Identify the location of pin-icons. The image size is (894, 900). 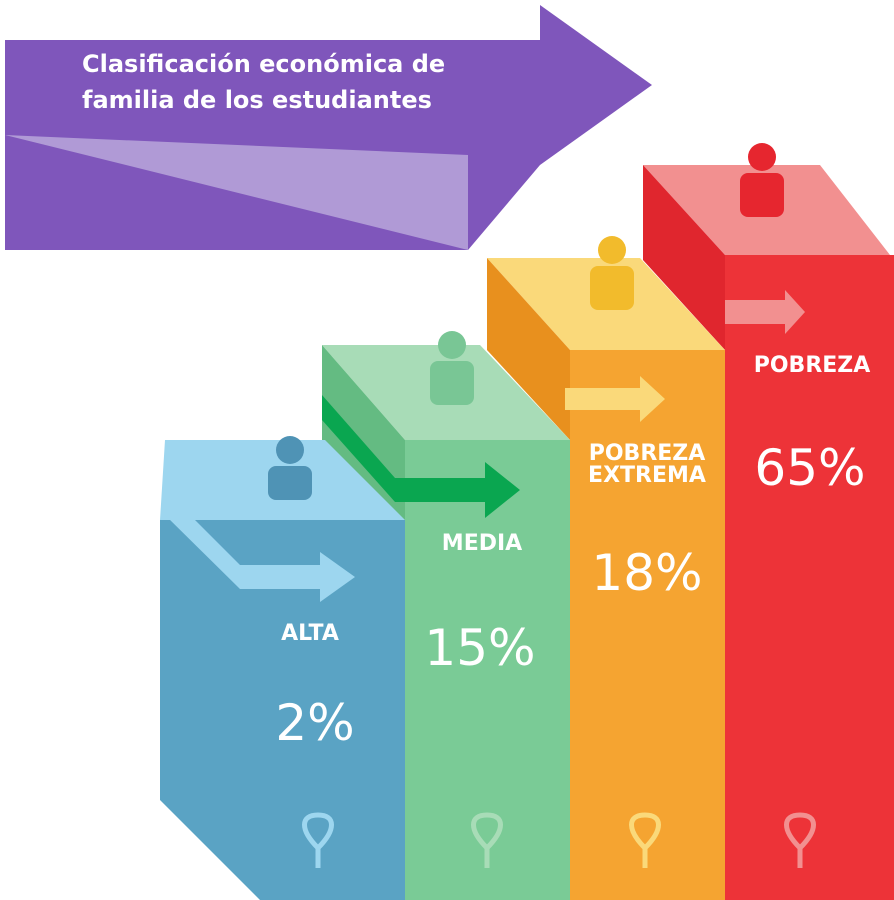
(559, 840).